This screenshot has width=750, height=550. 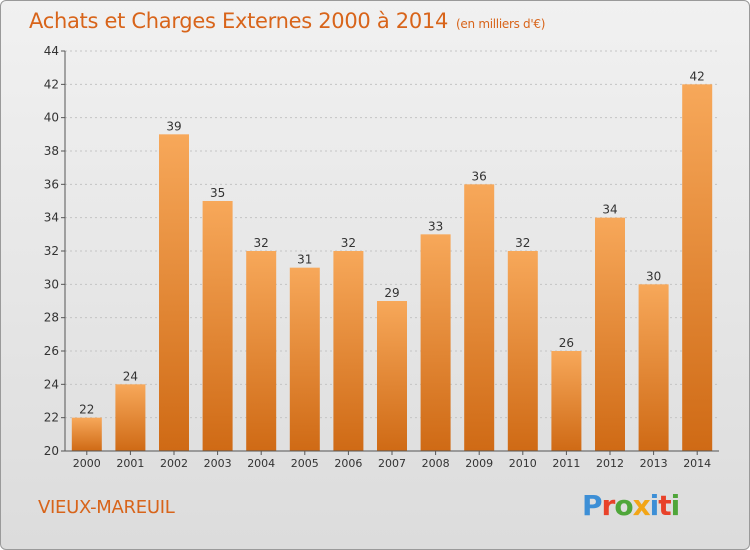 What do you see at coordinates (479, 176) in the screenshot?
I see `bar-value-label: 36` at bounding box center [479, 176].